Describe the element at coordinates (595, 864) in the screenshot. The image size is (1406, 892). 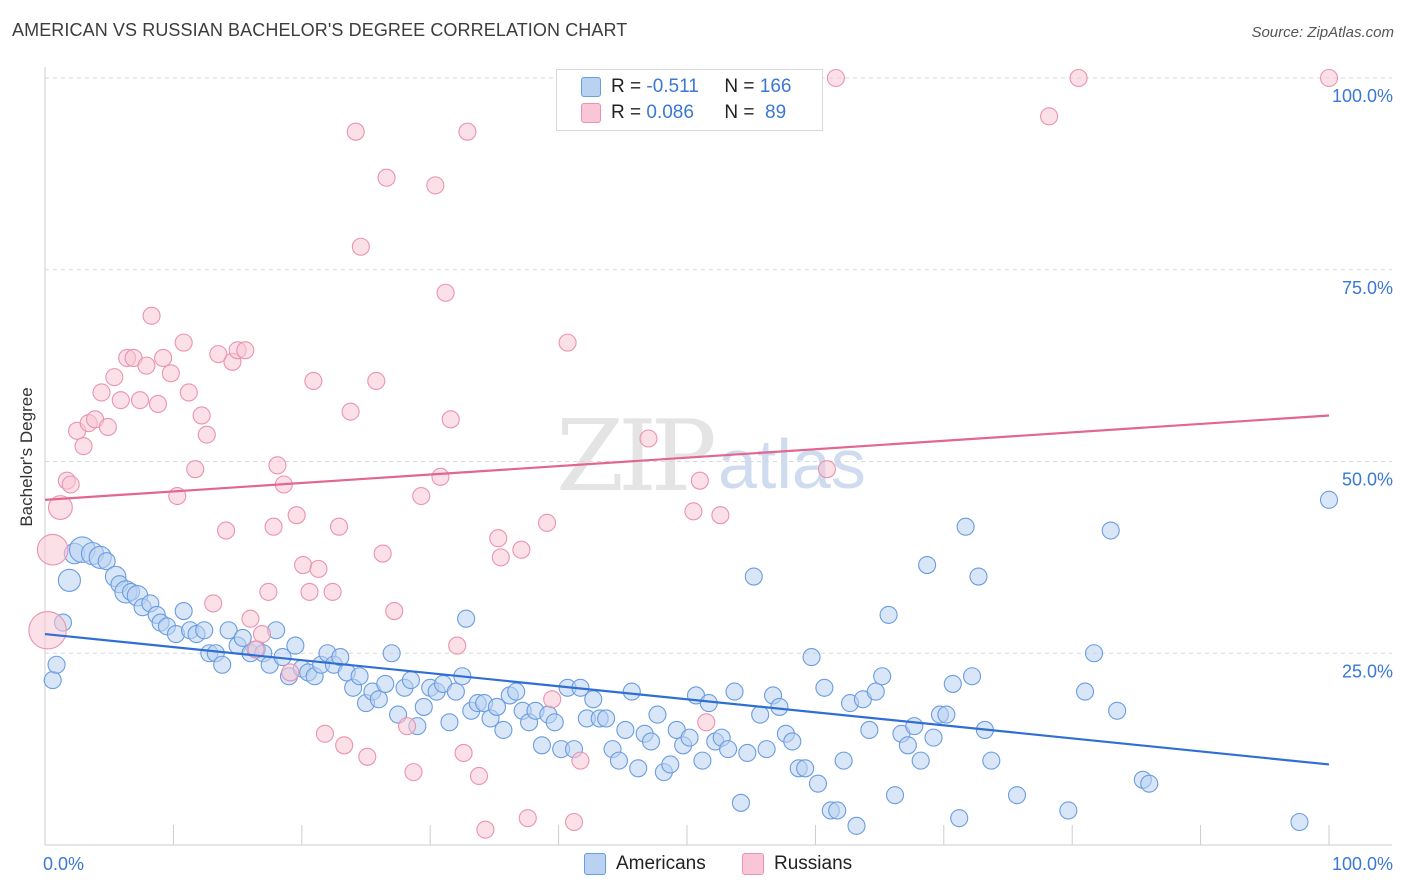
I see `americans-legend-icon` at that location.